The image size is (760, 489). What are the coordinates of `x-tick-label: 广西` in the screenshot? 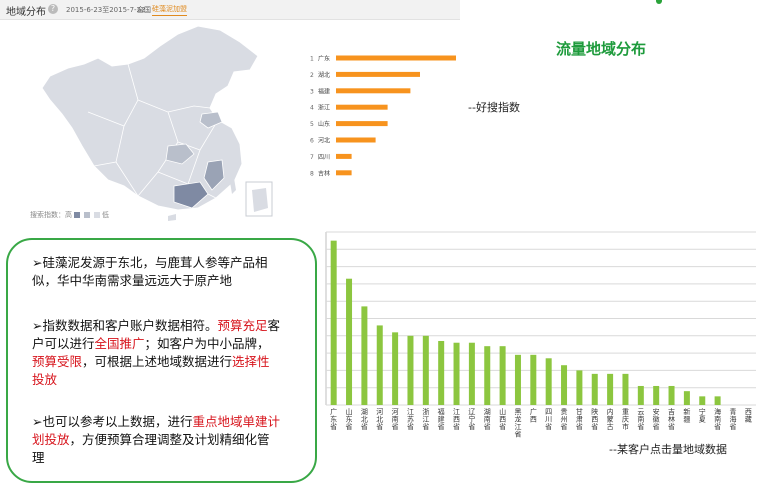 It's located at (533, 415).